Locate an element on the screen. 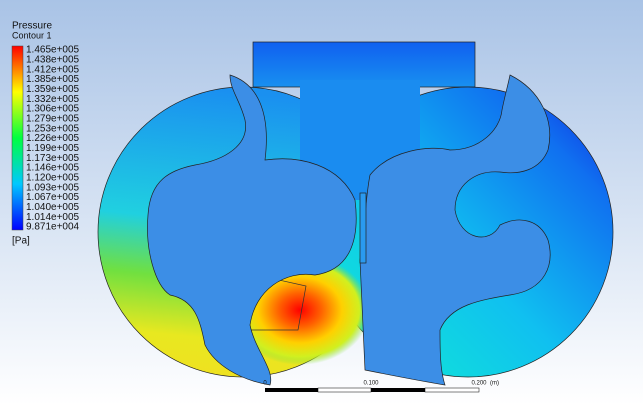  legend-label: 1.093e+005 is located at coordinates (53, 187).